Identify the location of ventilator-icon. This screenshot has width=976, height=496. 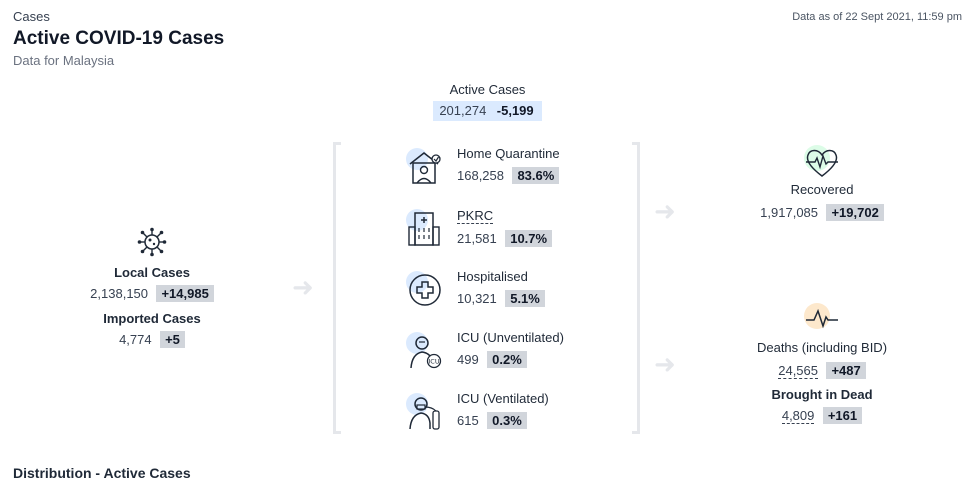
(425, 412).